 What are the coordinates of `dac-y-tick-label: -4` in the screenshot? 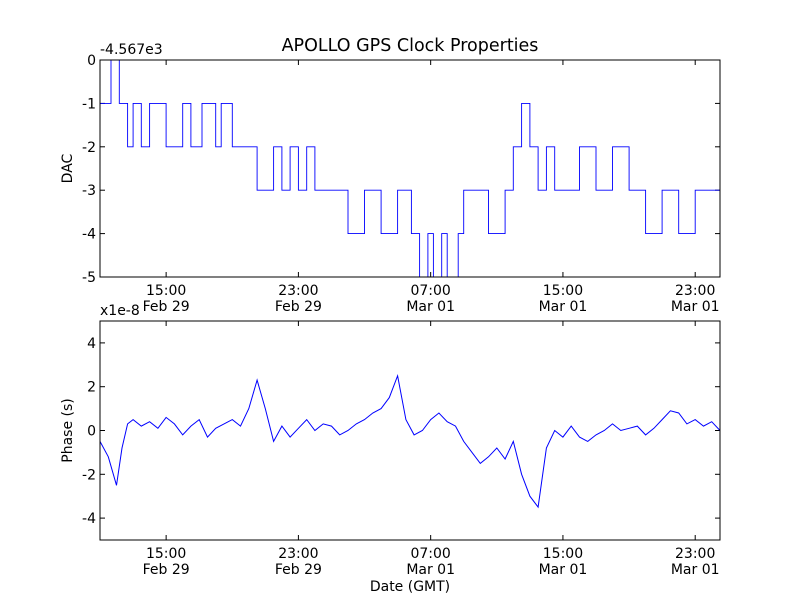 It's located at (89, 235).